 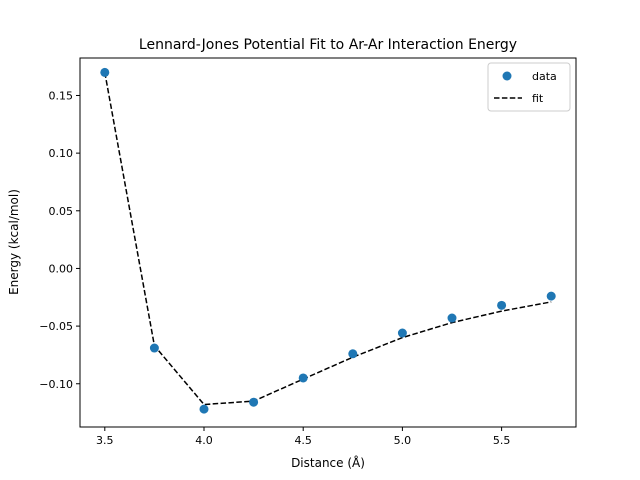 I want to click on y-tick-label: −0.10, so click(x=56, y=384).